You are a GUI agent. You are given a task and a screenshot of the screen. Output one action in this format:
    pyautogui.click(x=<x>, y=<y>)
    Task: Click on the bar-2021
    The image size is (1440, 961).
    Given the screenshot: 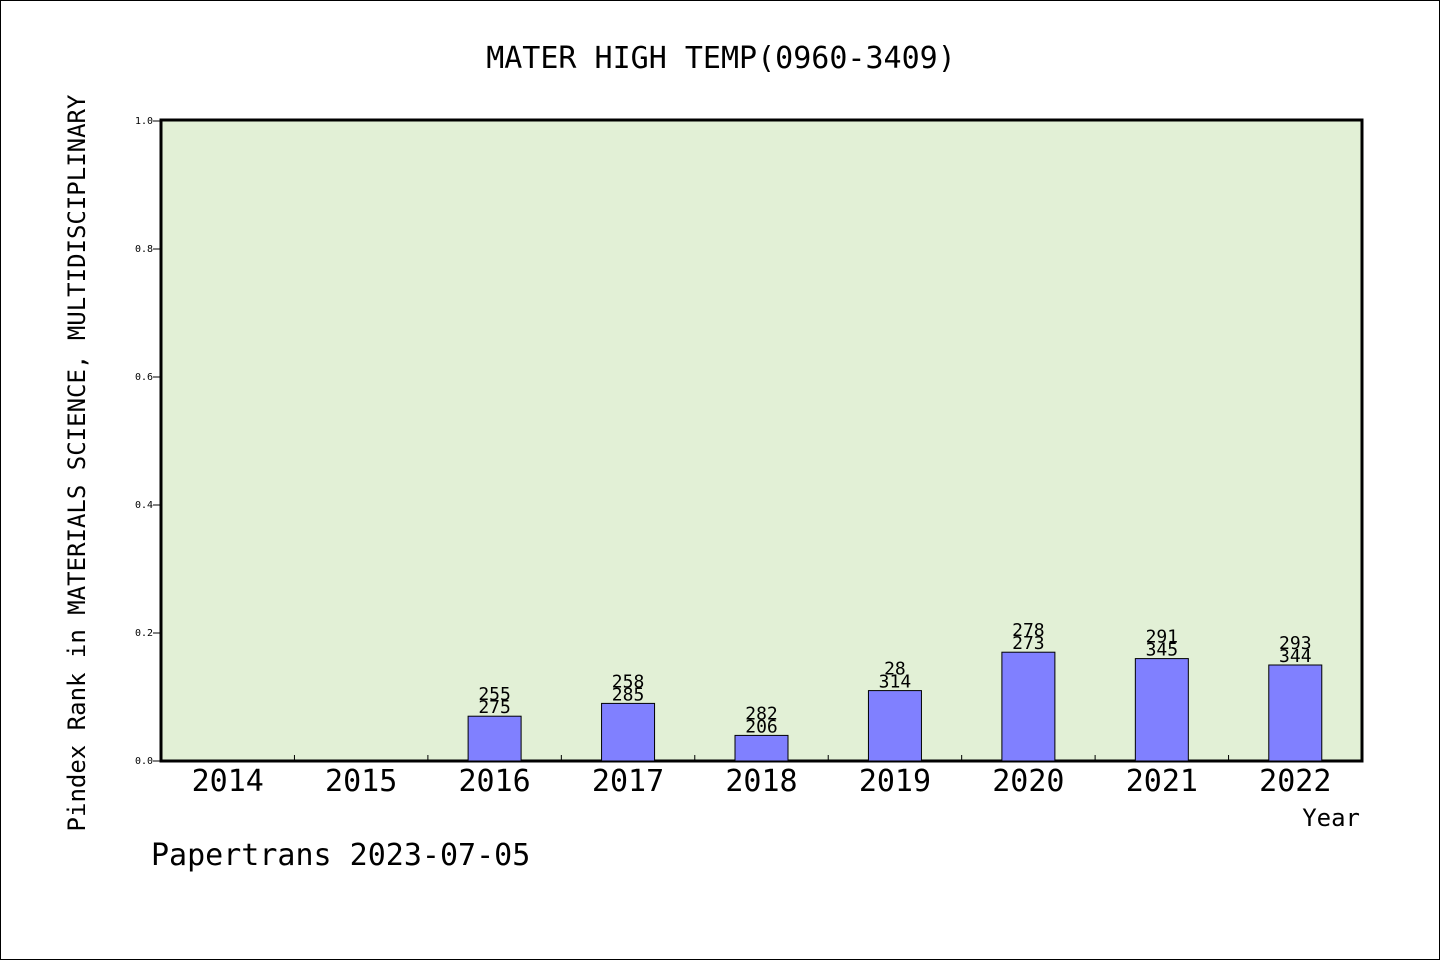 What is the action you would take?
    pyautogui.click(x=1161, y=710)
    